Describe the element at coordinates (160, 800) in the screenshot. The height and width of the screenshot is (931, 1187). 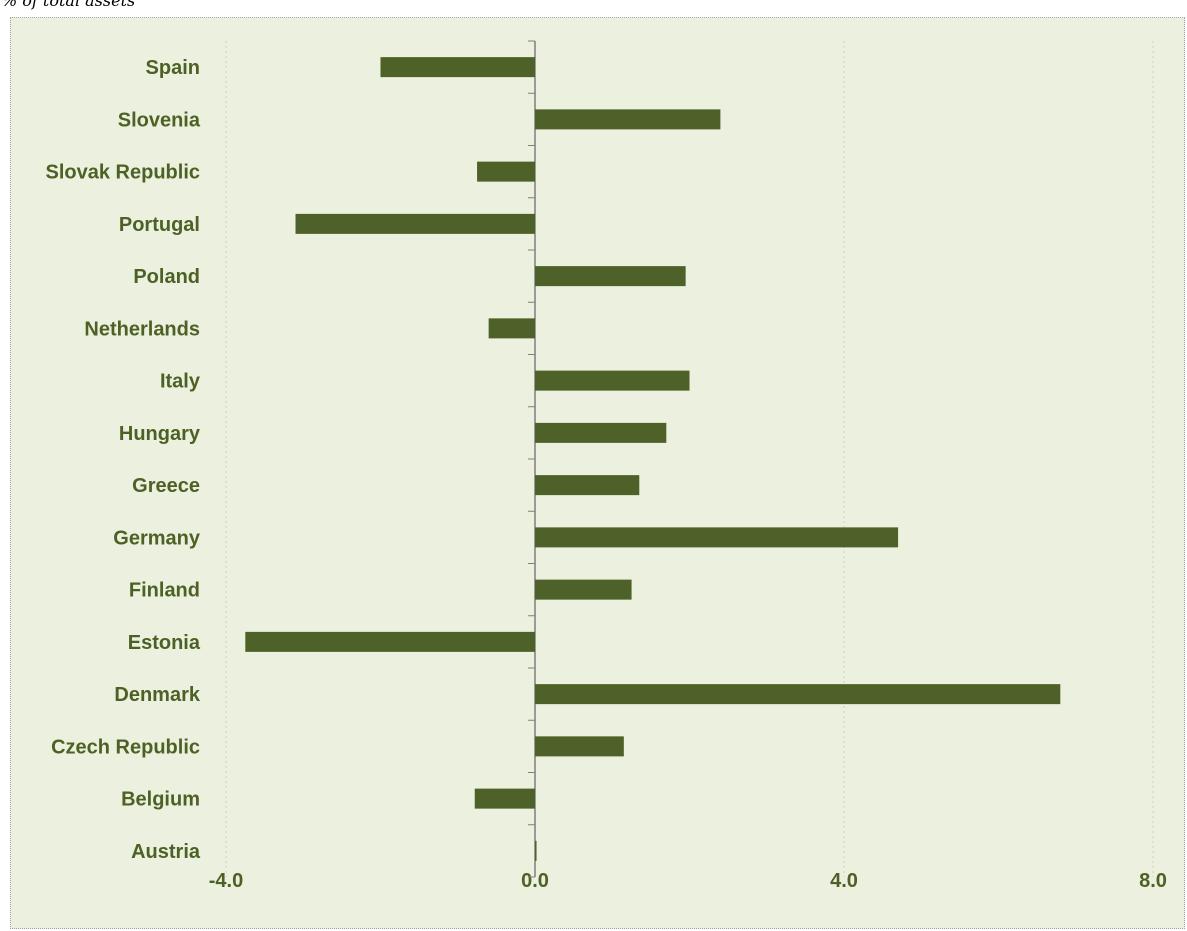
I see `category-label: Belgium` at that location.